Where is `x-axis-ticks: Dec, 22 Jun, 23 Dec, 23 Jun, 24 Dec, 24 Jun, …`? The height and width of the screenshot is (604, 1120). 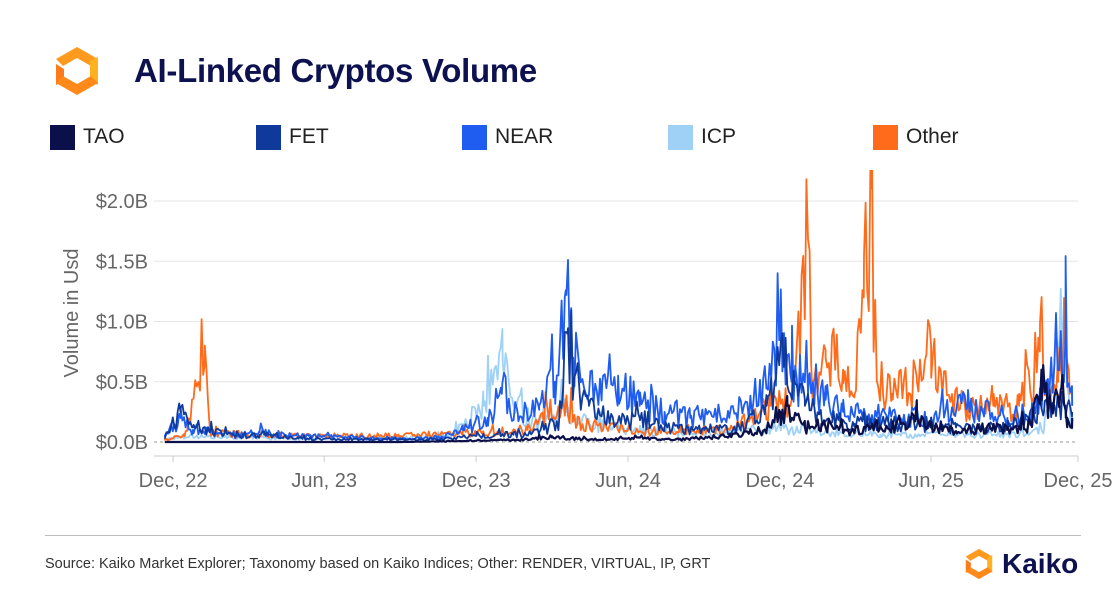
x-axis-ticks: Dec, 22 Jun, 23 Dec, 23 Jun, 24 Dec, 24 Jun, … is located at coordinates (626, 473).